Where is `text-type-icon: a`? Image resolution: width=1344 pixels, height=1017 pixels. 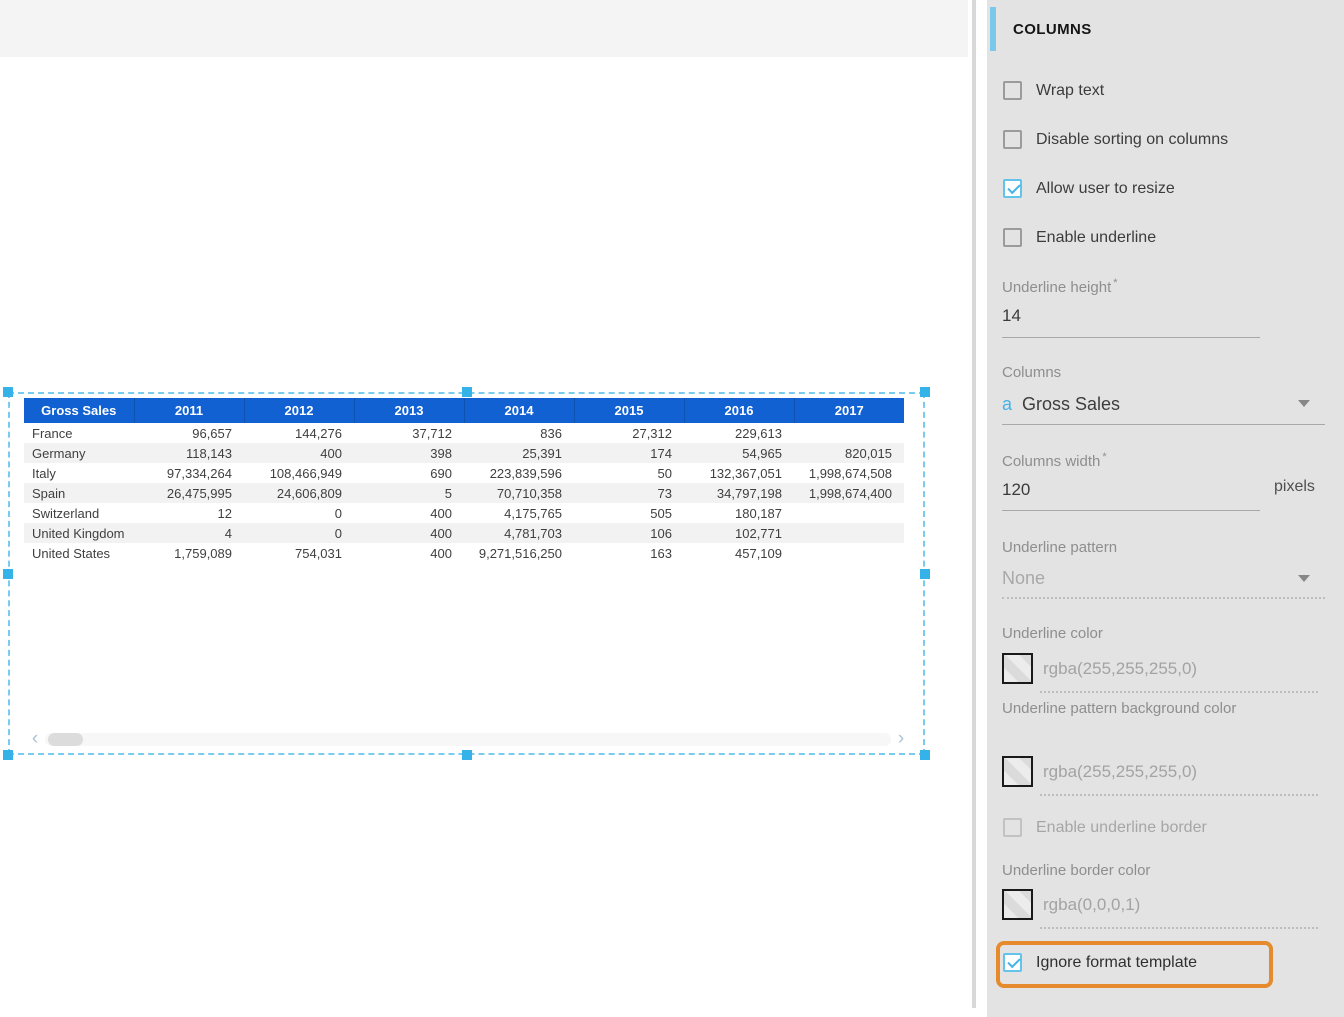
text-type-icon: a is located at coordinates (1007, 404).